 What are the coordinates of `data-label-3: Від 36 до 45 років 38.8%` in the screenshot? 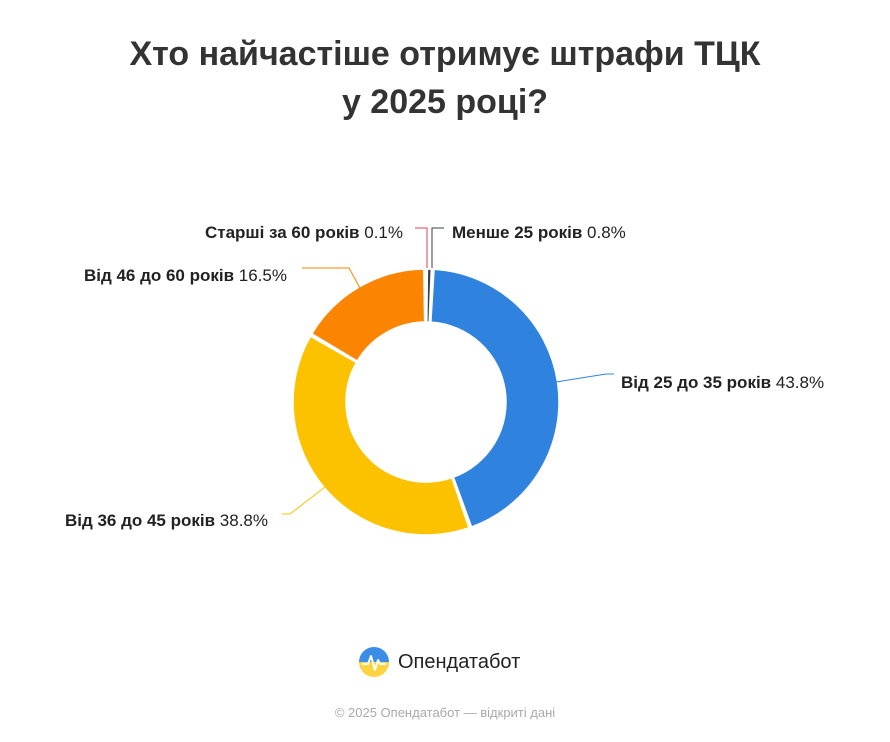 It's located at (166, 520).